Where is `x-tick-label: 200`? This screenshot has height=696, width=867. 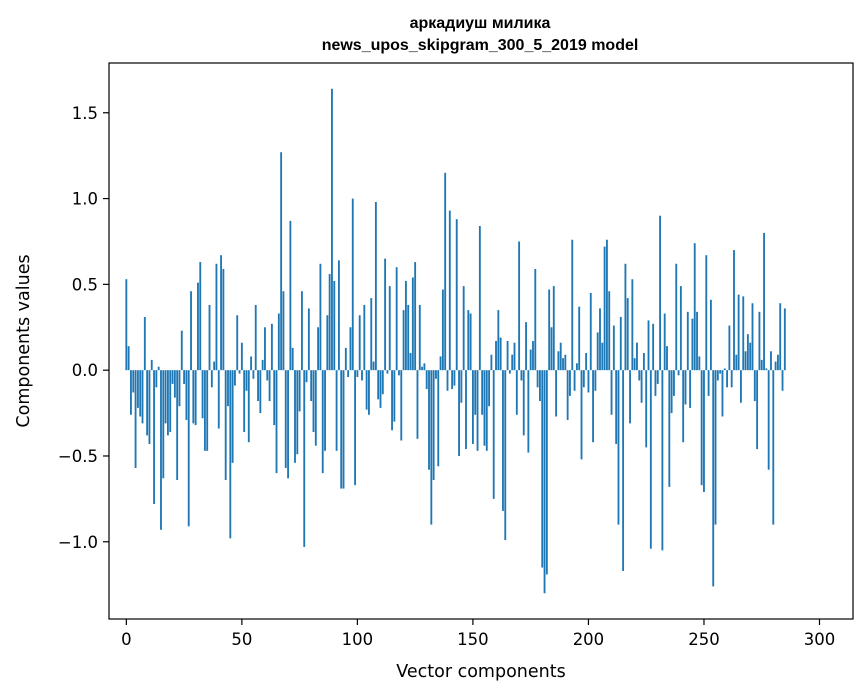
x-tick-label: 200 is located at coordinates (589, 639).